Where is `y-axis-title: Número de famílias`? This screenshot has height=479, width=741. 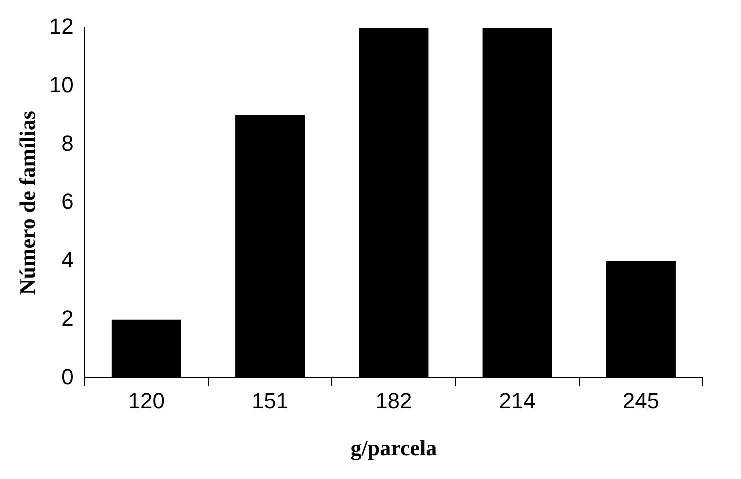
y-axis-title: Número de famílias is located at coordinates (27, 203).